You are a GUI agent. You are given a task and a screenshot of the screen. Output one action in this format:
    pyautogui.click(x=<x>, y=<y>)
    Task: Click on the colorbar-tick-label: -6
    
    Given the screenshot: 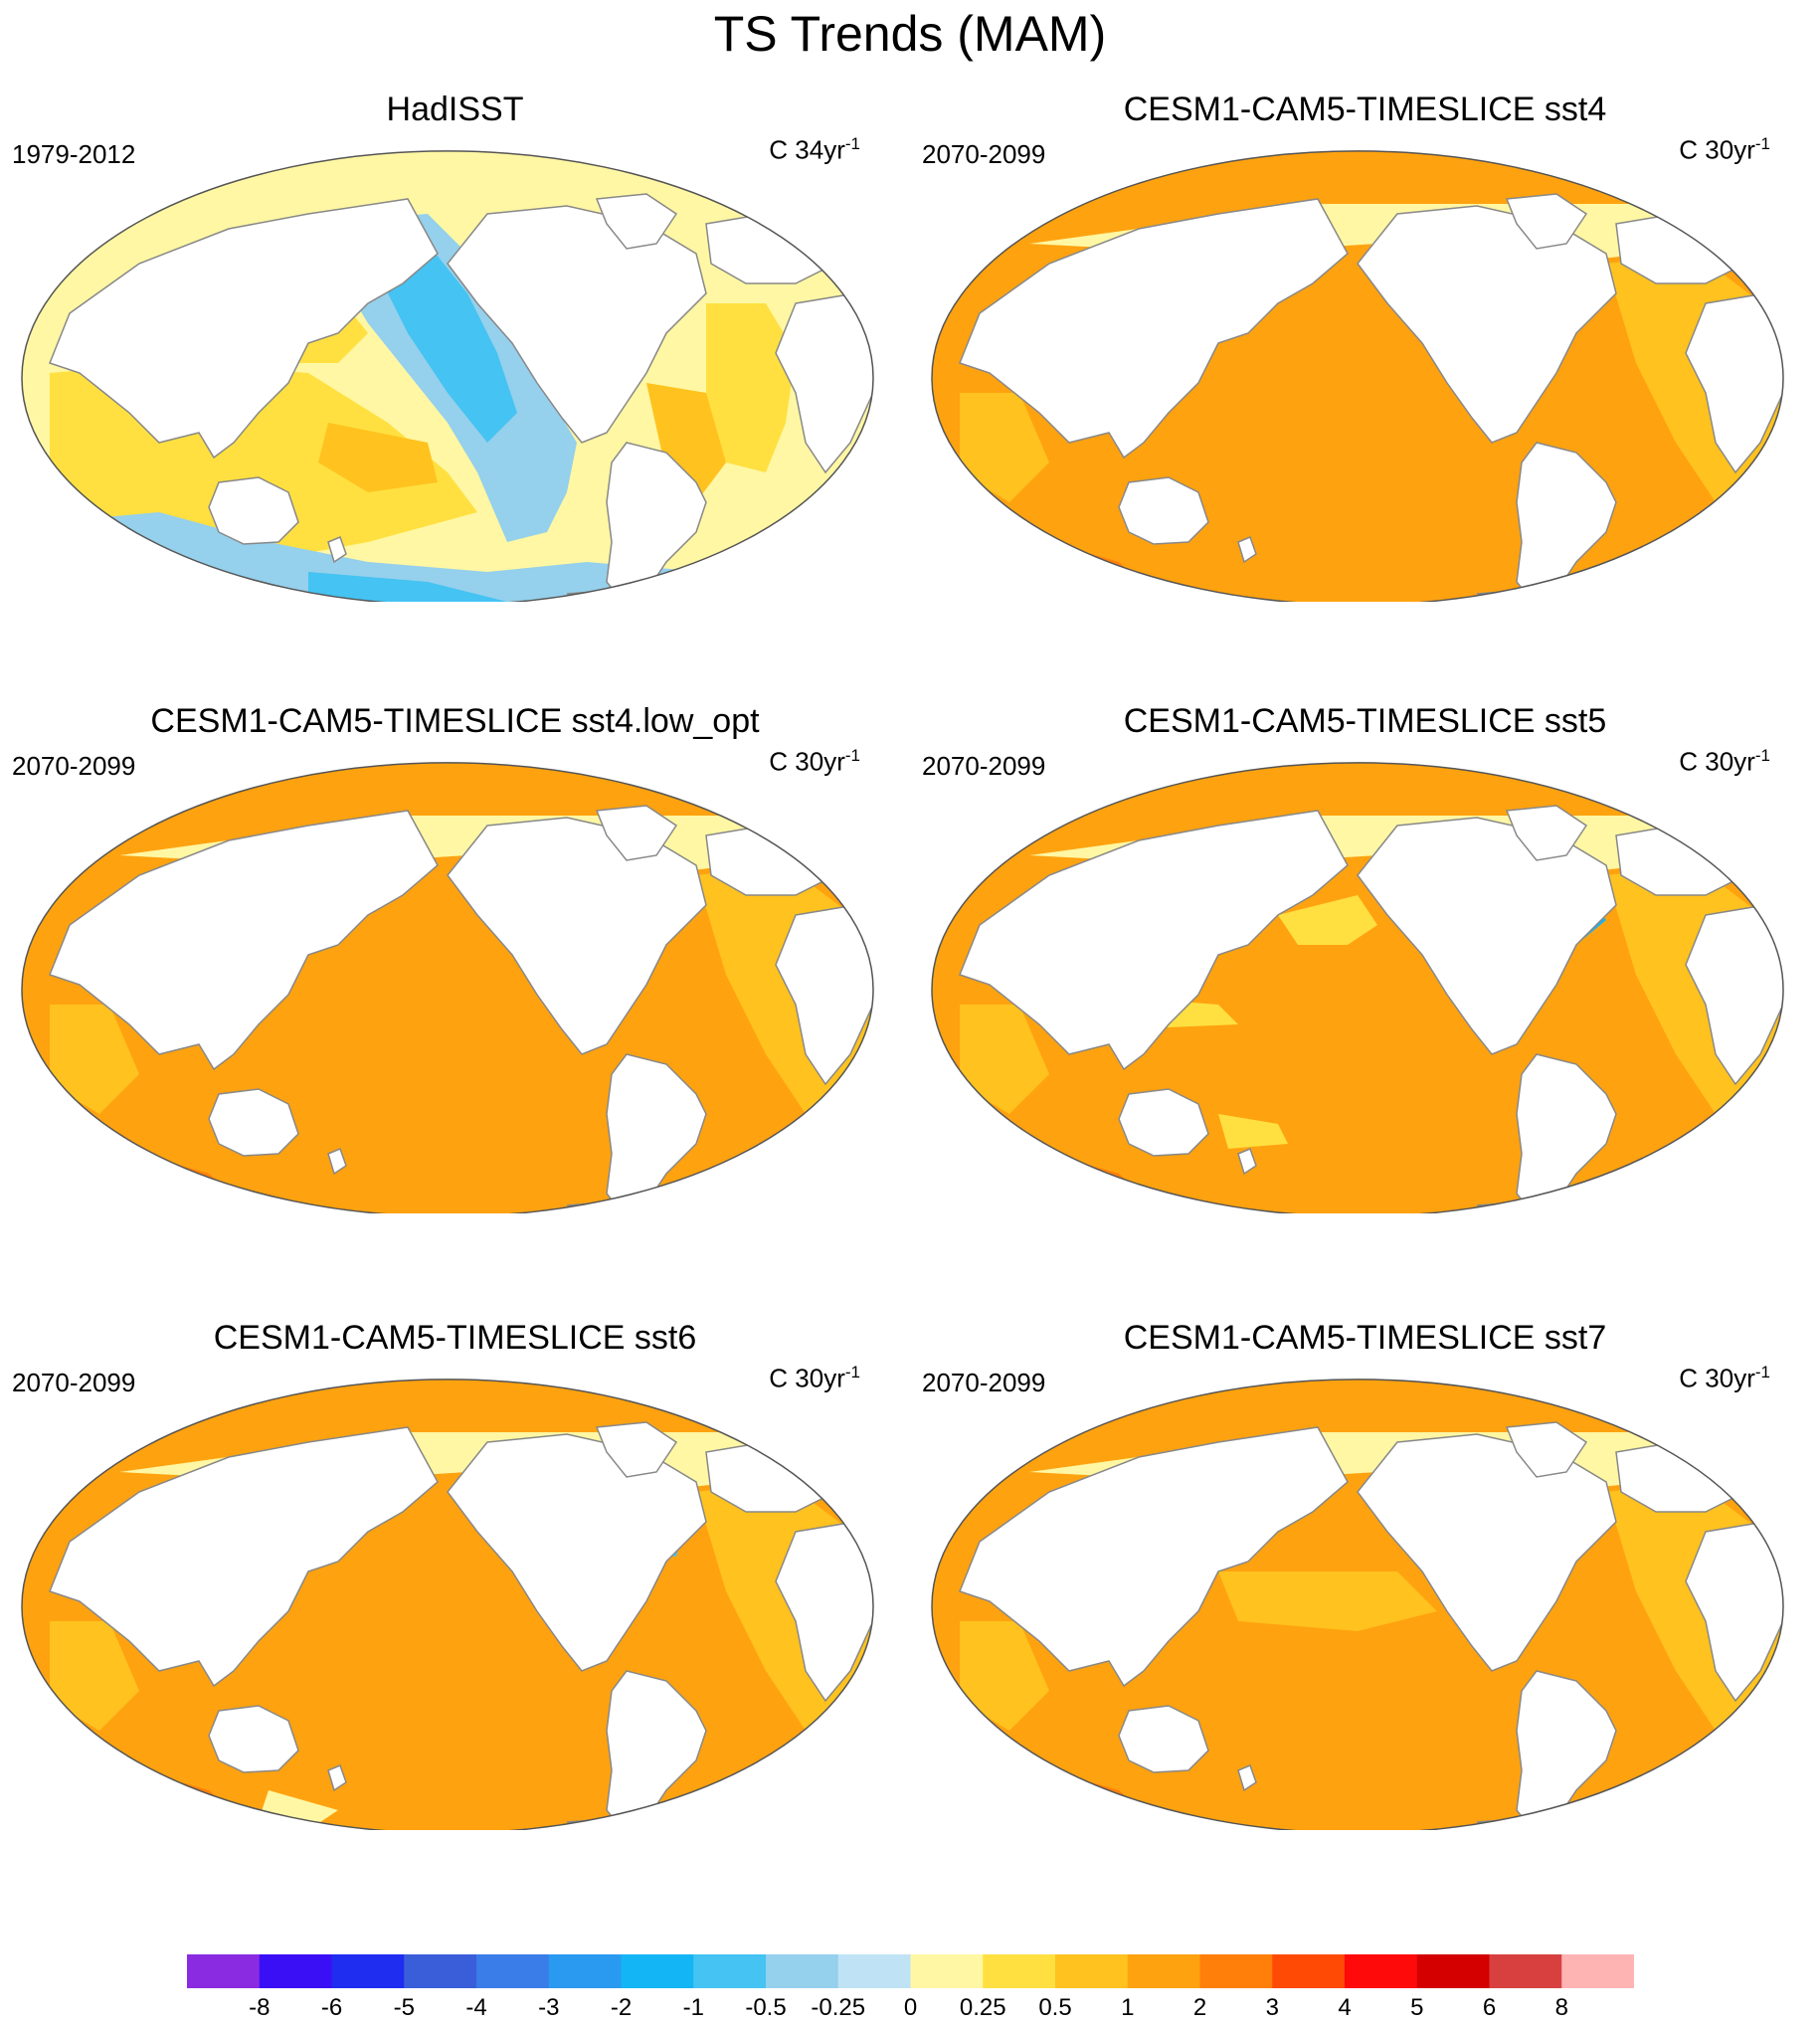 What is the action you would take?
    pyautogui.click(x=331, y=2007)
    